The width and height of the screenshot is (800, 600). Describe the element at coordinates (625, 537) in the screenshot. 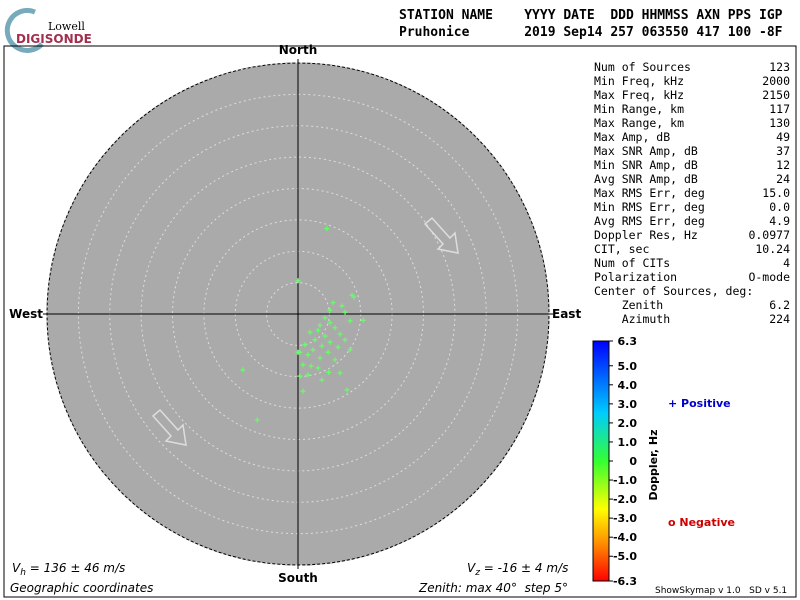

I see `colorbar-tick-label: -4.0` at that location.